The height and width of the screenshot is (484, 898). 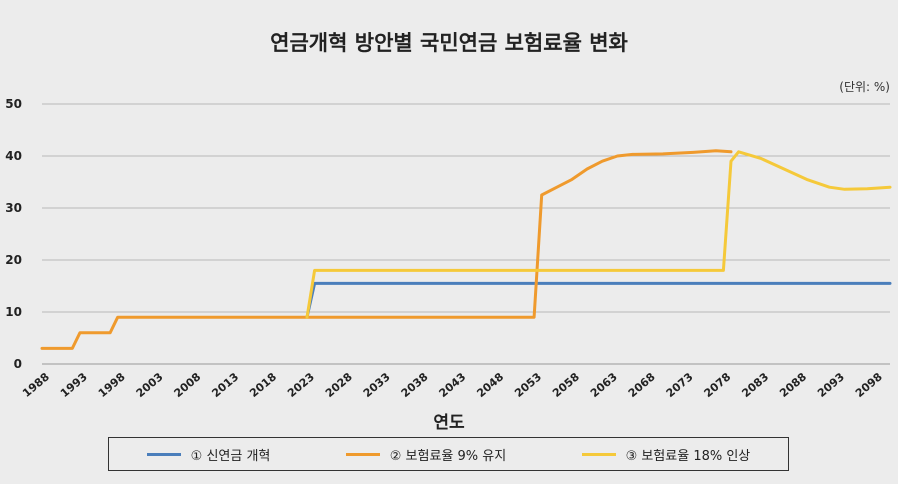 I want to click on x-tick-label: 2073, so click(x=680, y=385).